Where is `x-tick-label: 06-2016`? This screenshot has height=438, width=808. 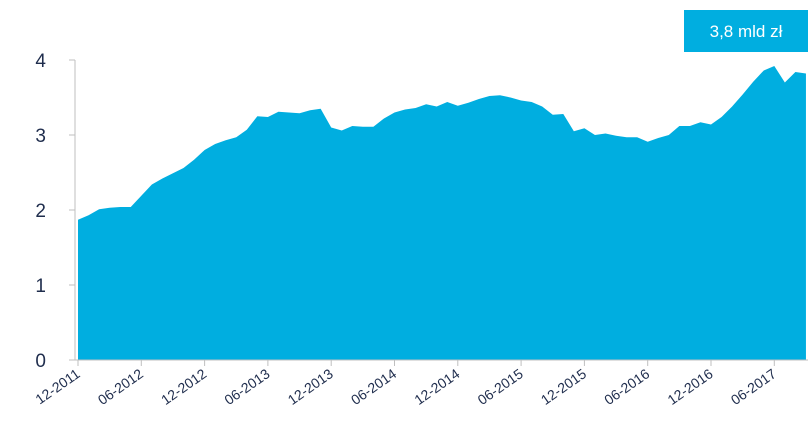 x-tick-label: 06-2016 is located at coordinates (626, 386).